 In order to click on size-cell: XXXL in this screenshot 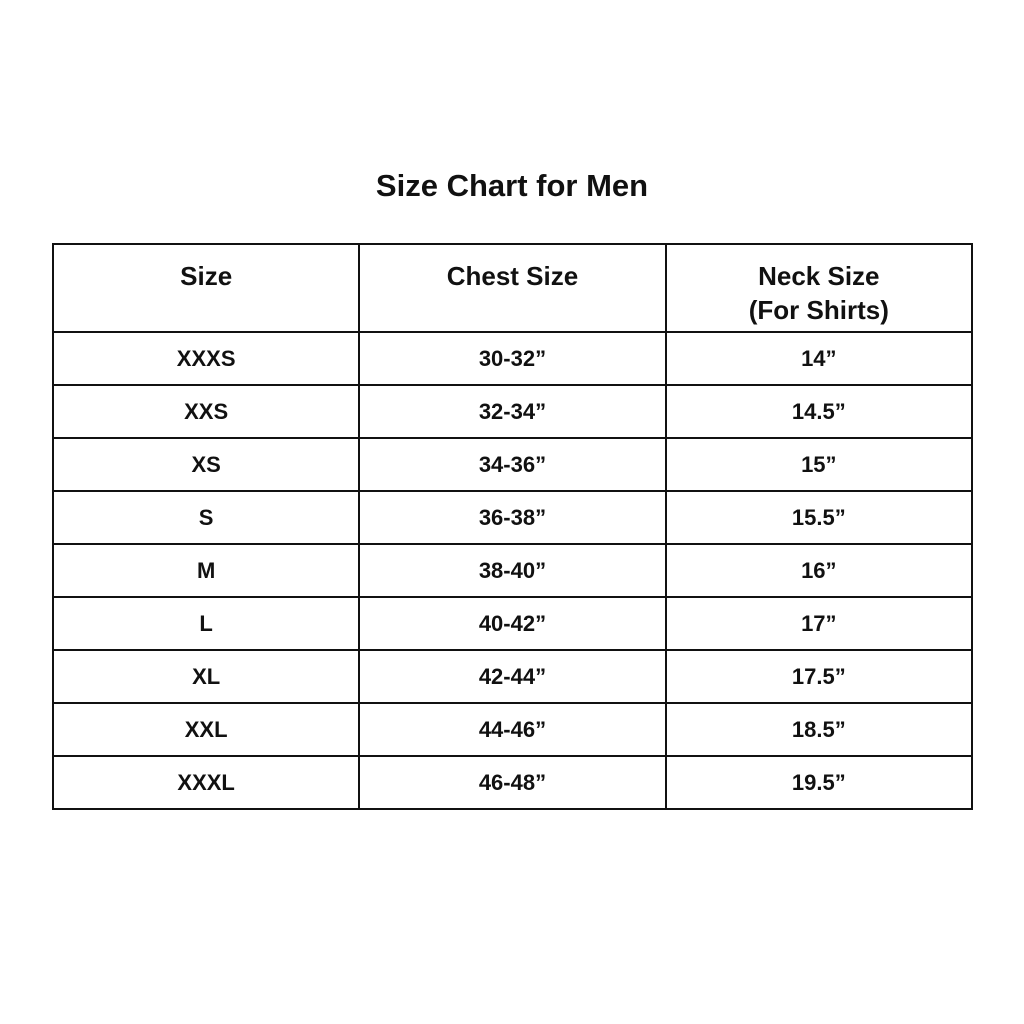, I will do `click(206, 782)`.